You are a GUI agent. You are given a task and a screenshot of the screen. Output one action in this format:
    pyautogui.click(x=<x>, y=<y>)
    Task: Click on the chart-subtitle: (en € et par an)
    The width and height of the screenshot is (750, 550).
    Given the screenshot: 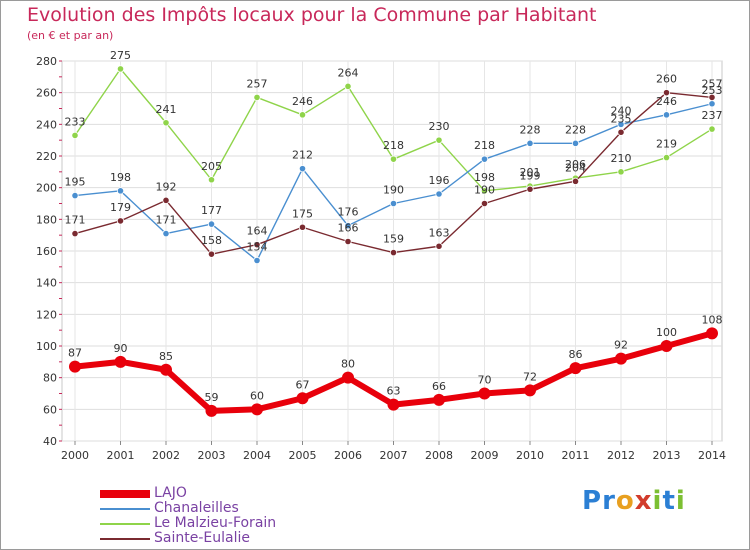 What is the action you would take?
    pyautogui.click(x=70, y=35)
    